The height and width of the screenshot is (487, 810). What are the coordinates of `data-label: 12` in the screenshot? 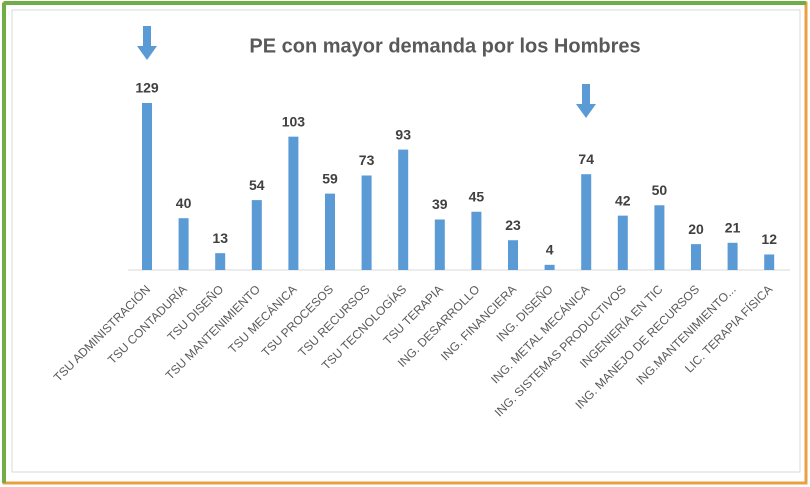 It's located at (769, 239).